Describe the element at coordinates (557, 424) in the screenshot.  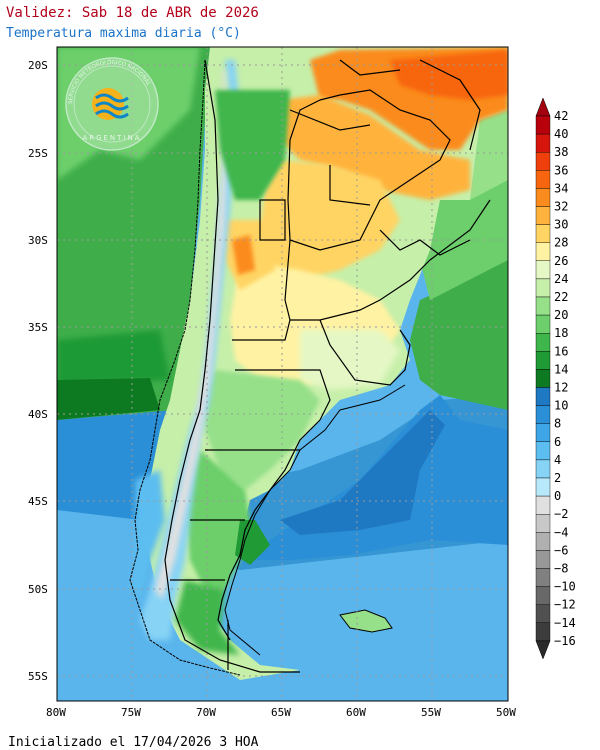
I see `colorbar-label: 8` at that location.